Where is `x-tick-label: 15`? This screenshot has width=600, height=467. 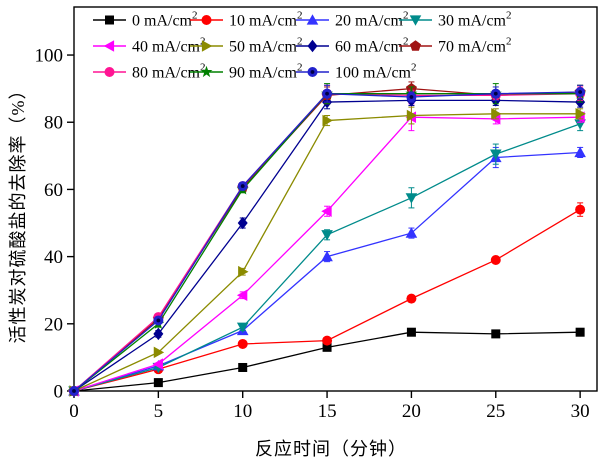 x-tick-label: 15 is located at coordinates (327, 411).